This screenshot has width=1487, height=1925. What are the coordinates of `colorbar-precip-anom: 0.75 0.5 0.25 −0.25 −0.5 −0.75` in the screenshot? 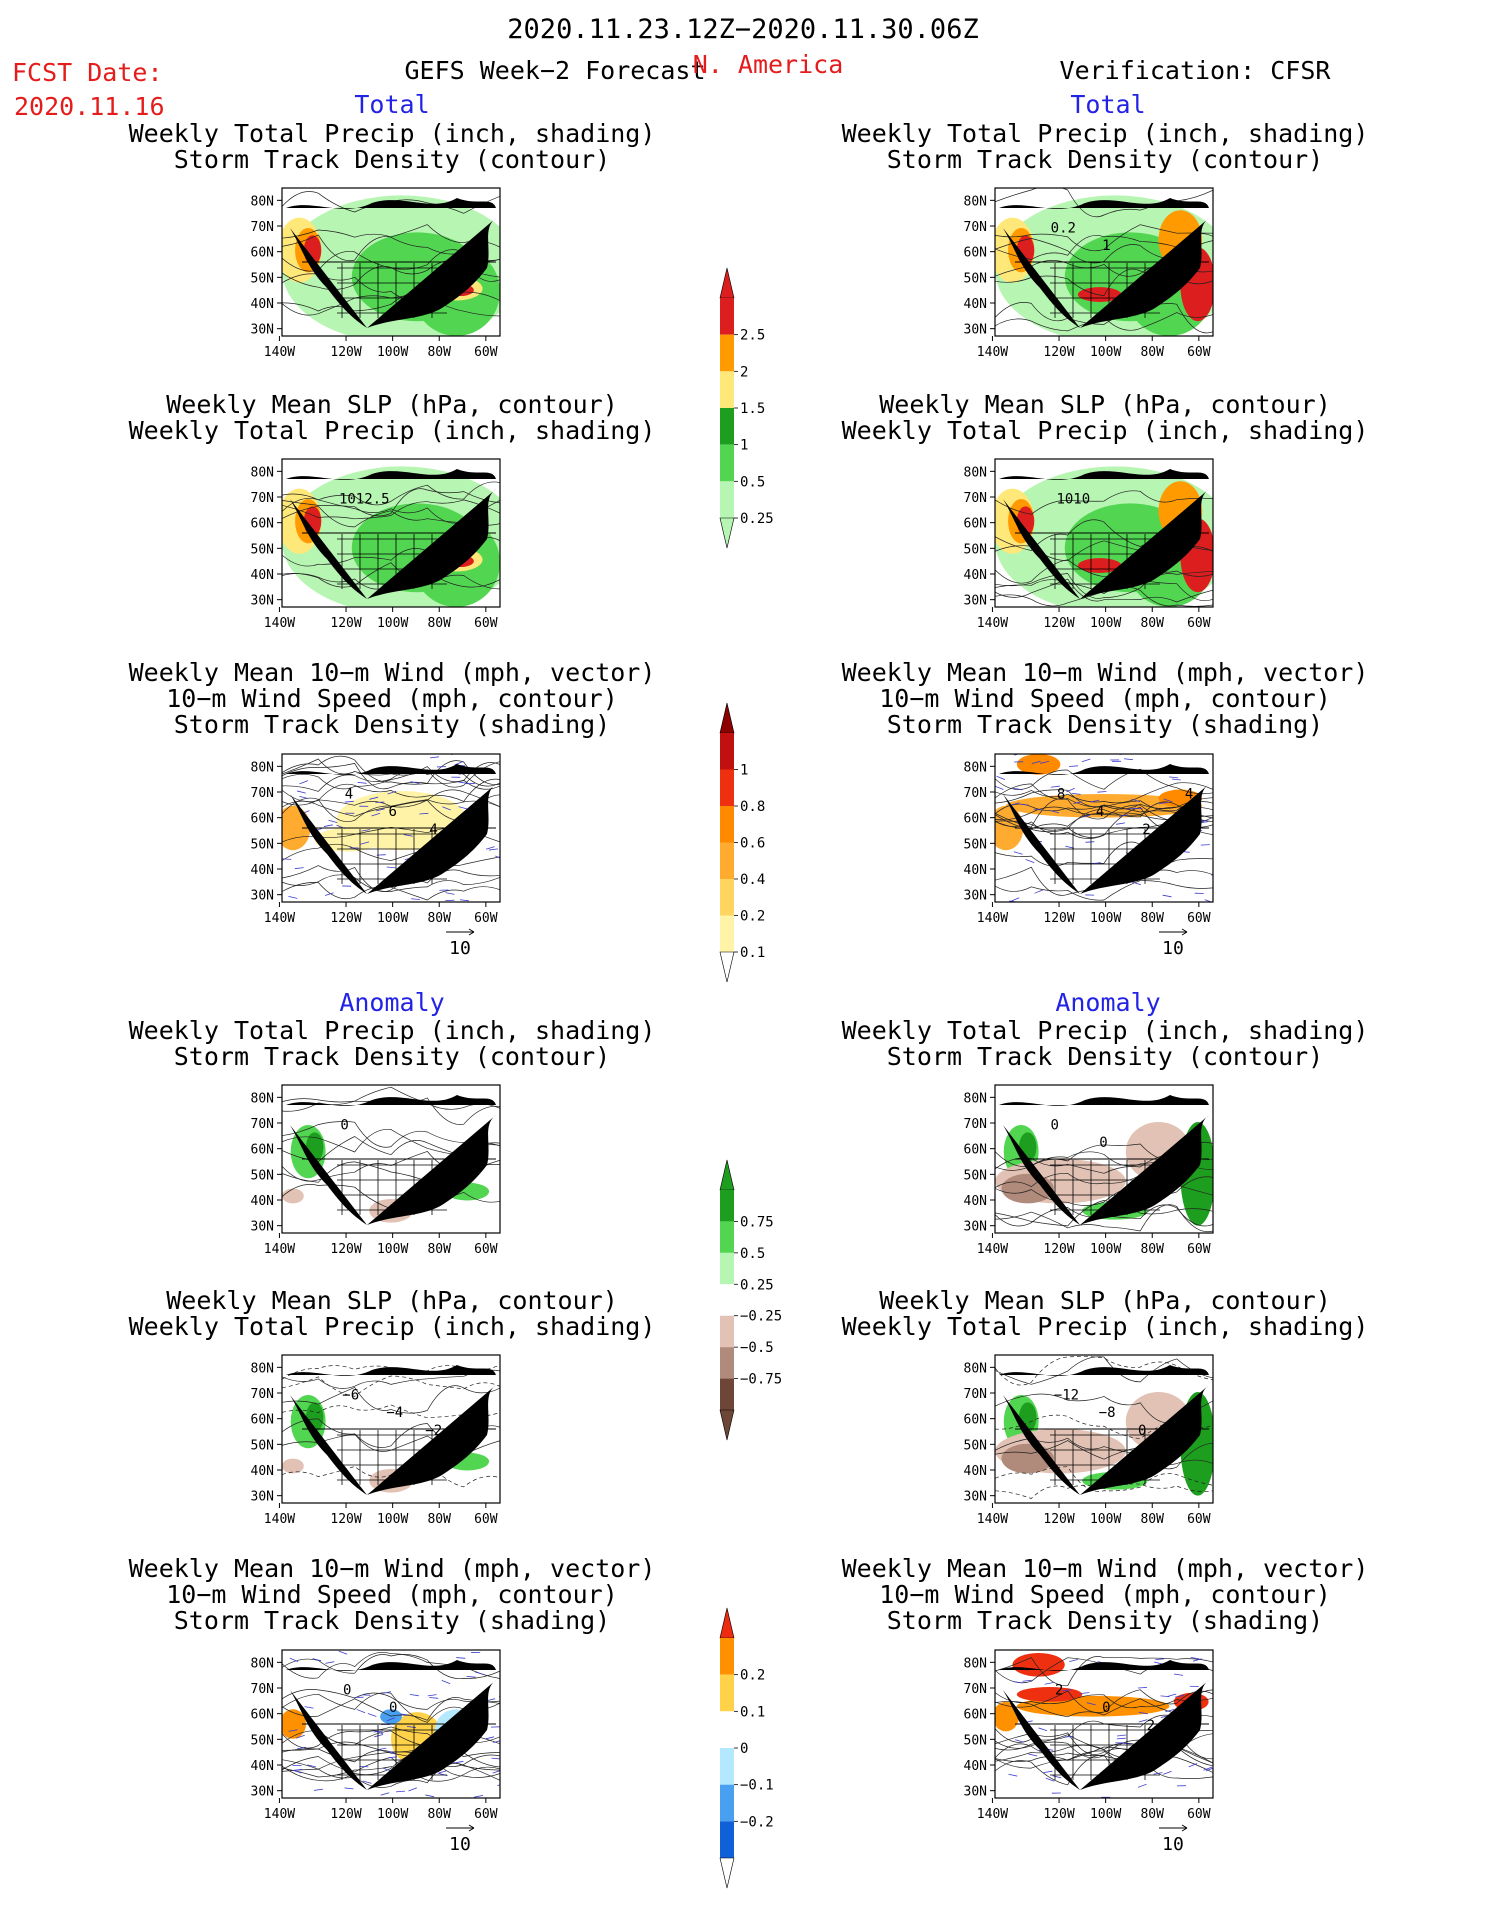 It's located at (750, 1300).